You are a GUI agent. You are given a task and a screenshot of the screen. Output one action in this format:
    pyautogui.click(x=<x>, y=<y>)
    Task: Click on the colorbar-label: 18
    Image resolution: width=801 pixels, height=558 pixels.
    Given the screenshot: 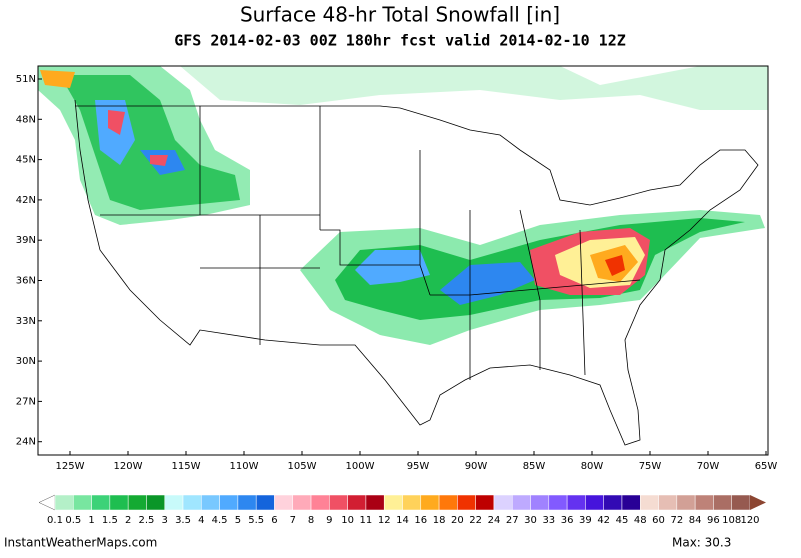 What is the action you would take?
    pyautogui.click(x=439, y=520)
    